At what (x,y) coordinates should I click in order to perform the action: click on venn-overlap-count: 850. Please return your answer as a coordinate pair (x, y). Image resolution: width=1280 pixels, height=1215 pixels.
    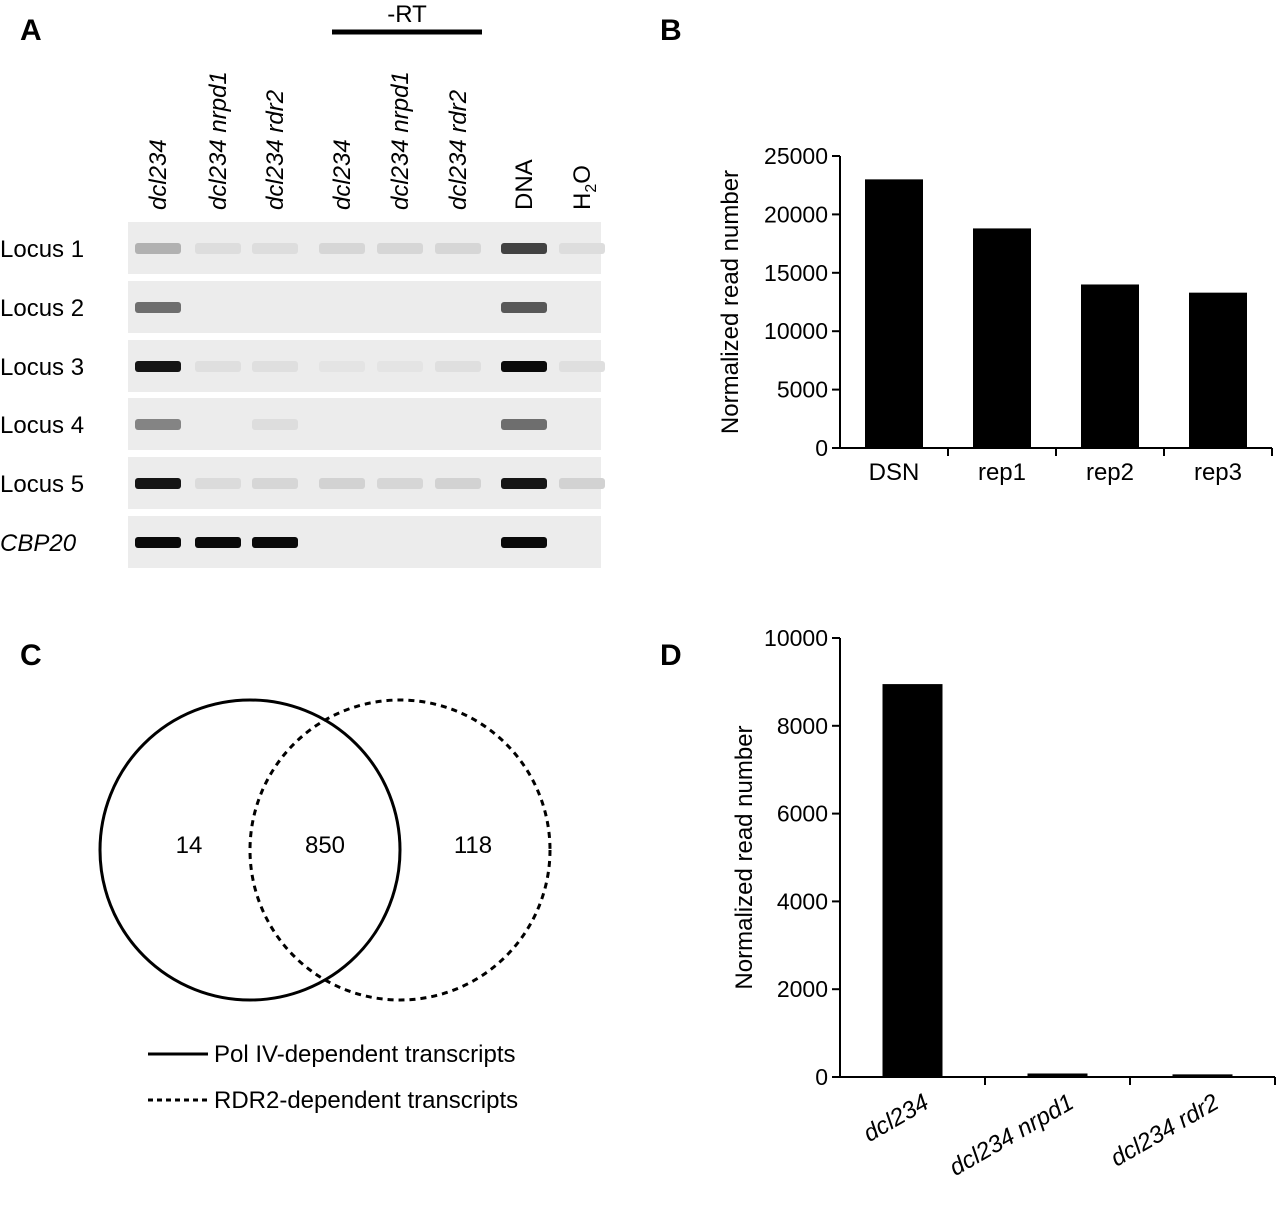
    Looking at the image, I should click on (325, 845).